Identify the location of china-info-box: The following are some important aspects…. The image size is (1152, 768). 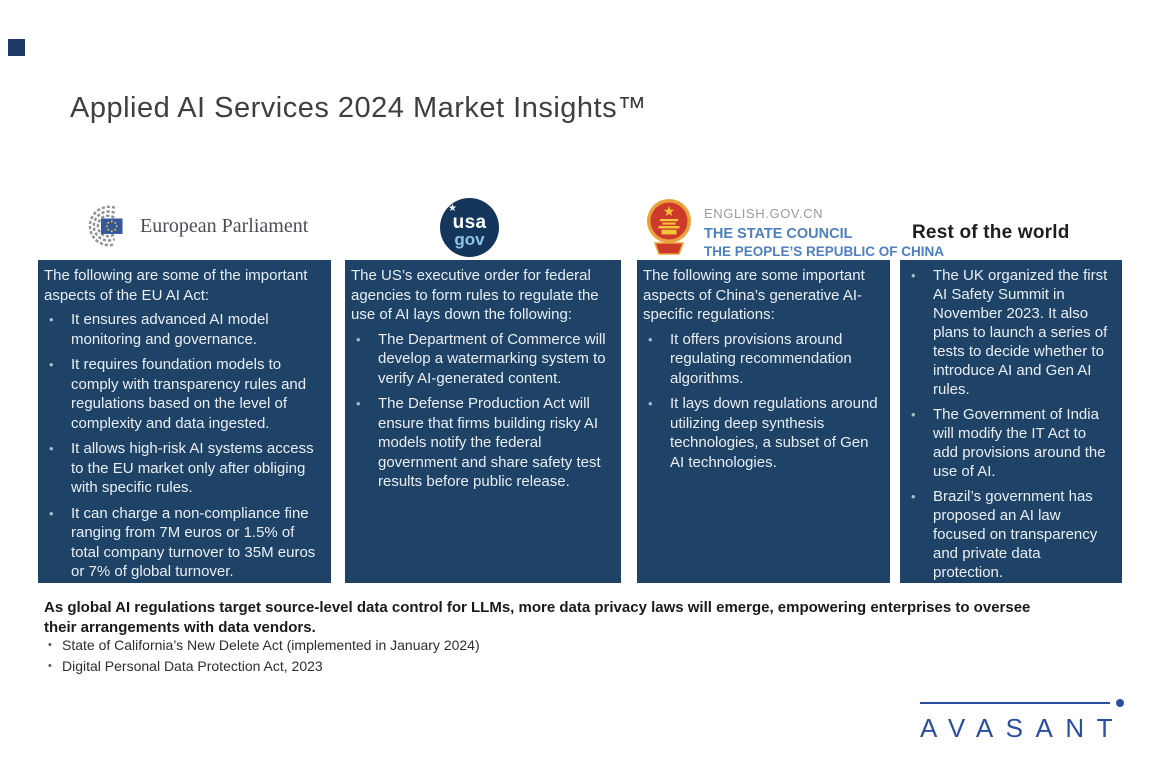
(763, 421).